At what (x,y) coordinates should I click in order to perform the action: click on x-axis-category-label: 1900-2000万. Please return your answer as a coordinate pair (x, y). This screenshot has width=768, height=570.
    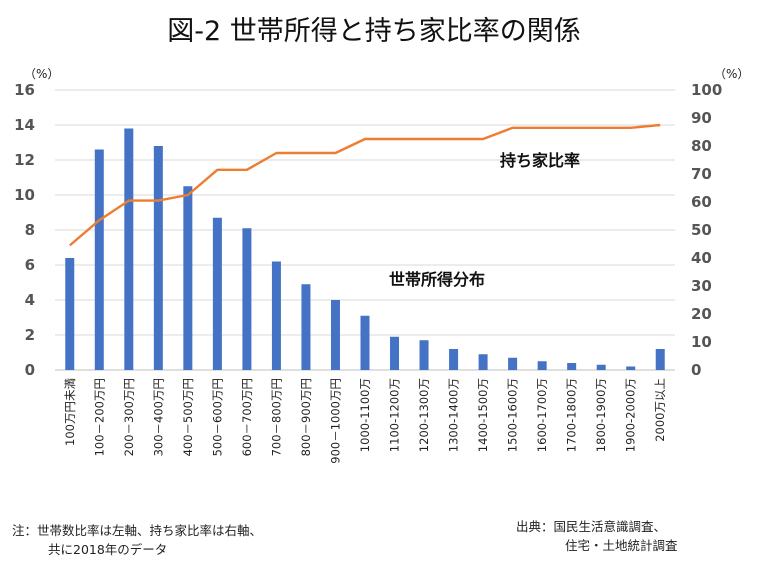
    Looking at the image, I should click on (631, 415).